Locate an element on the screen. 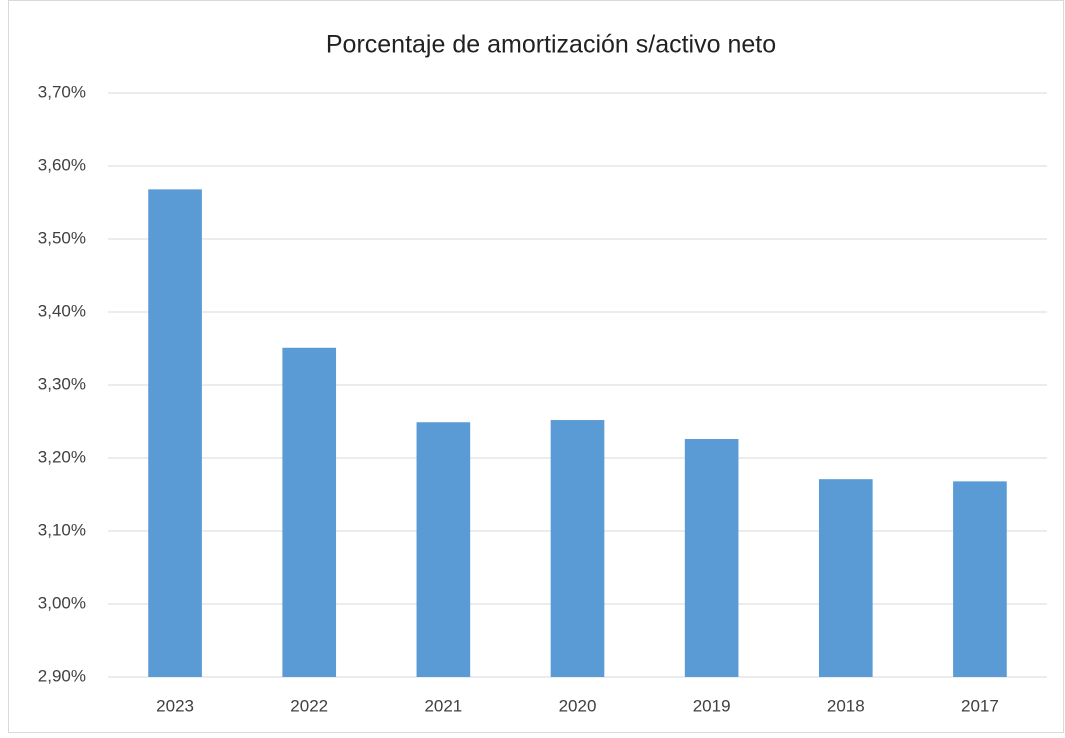  y-tick-label: 3,00% is located at coordinates (62, 602).